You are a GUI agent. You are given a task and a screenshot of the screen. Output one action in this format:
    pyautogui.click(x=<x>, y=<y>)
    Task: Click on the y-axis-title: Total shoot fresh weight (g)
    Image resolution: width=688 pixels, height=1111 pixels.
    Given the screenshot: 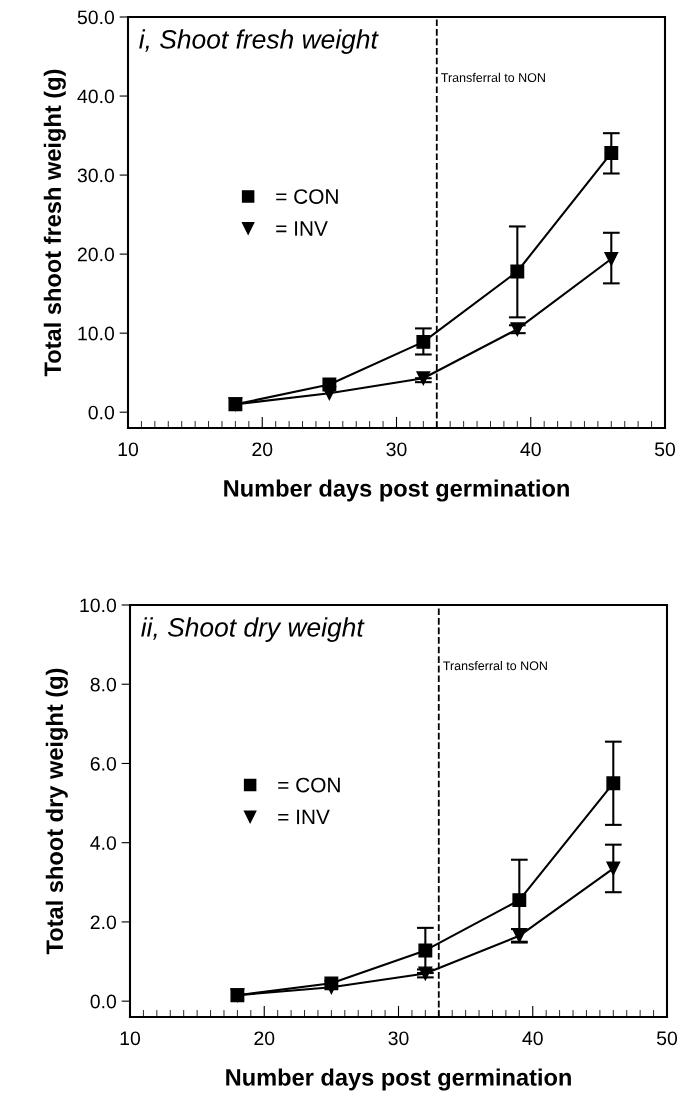 What is the action you would take?
    pyautogui.click(x=54, y=223)
    